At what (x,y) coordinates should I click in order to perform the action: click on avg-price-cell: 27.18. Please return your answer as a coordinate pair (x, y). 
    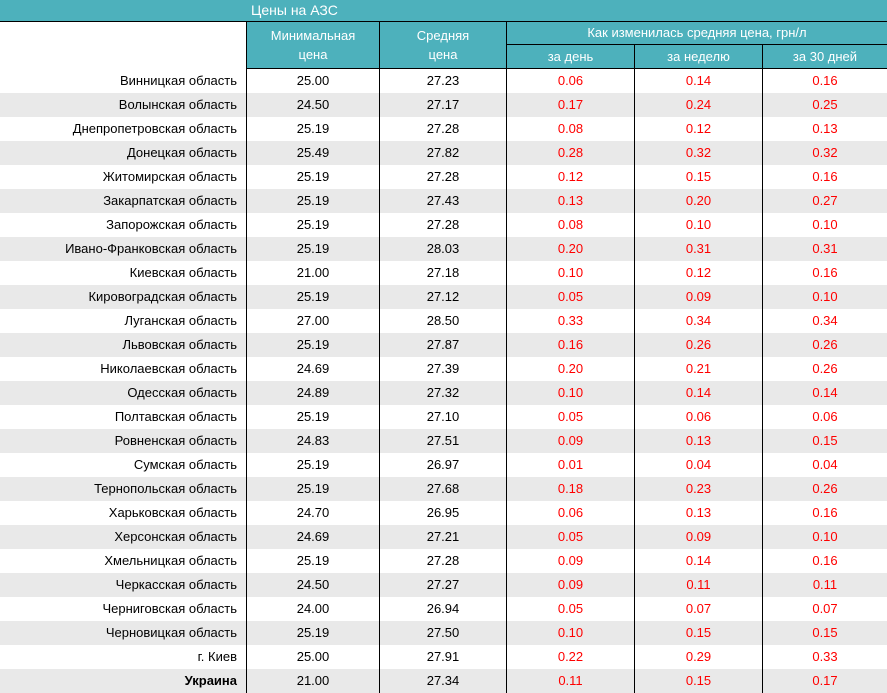
    Looking at the image, I should click on (443, 273).